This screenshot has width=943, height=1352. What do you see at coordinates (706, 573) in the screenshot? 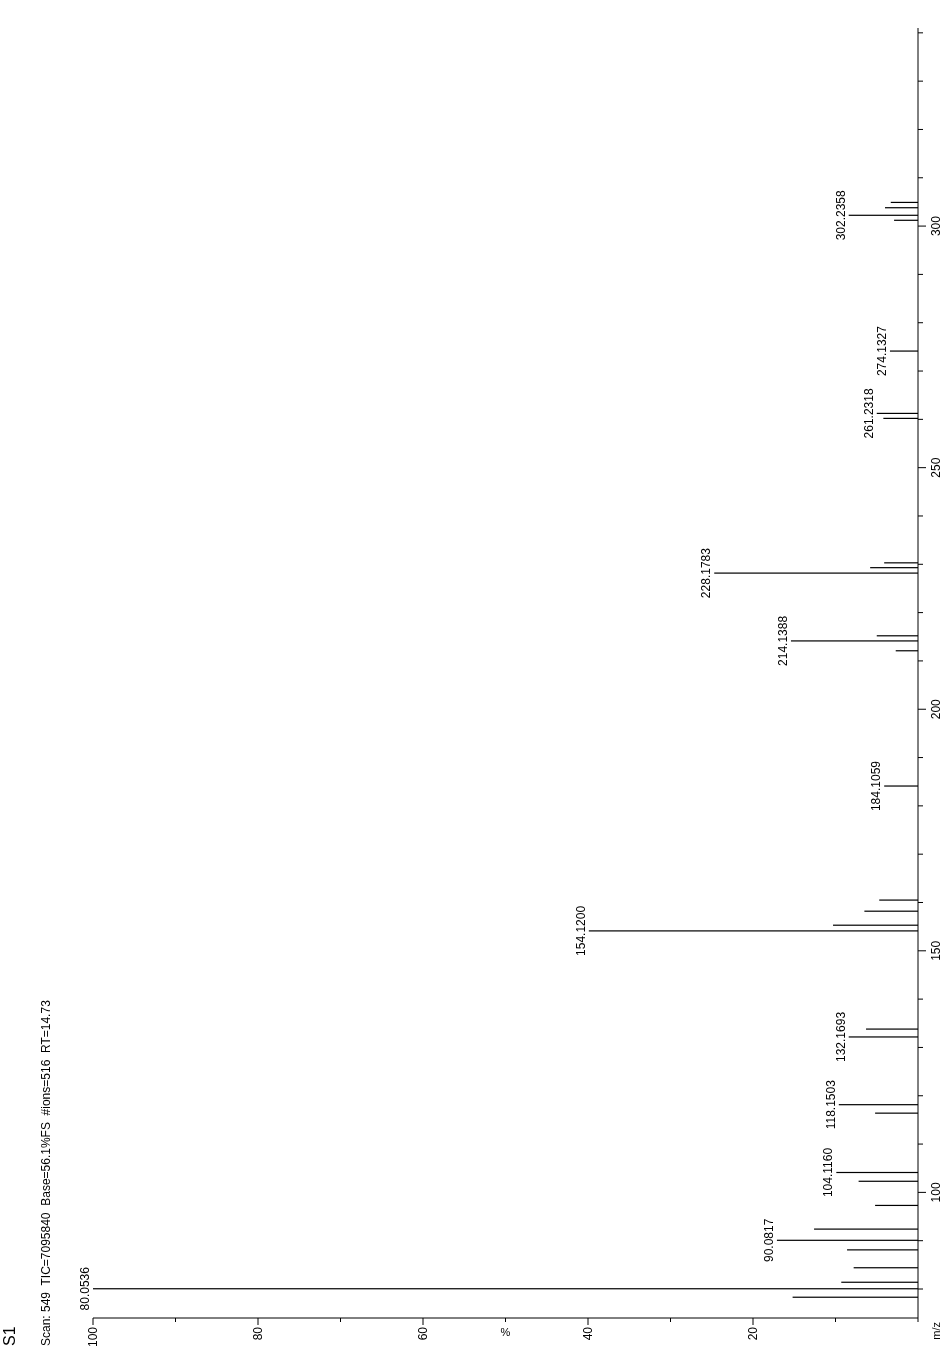
I see `annotation: 228.1783` at bounding box center [706, 573].